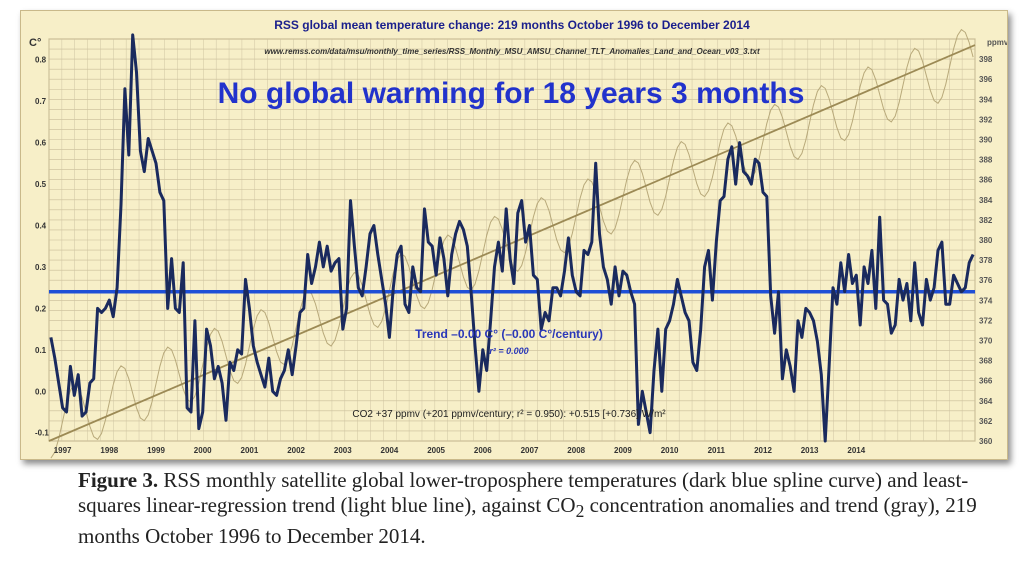 The image size is (1024, 571). I want to click on x-tick-label: 2000, so click(203, 450).